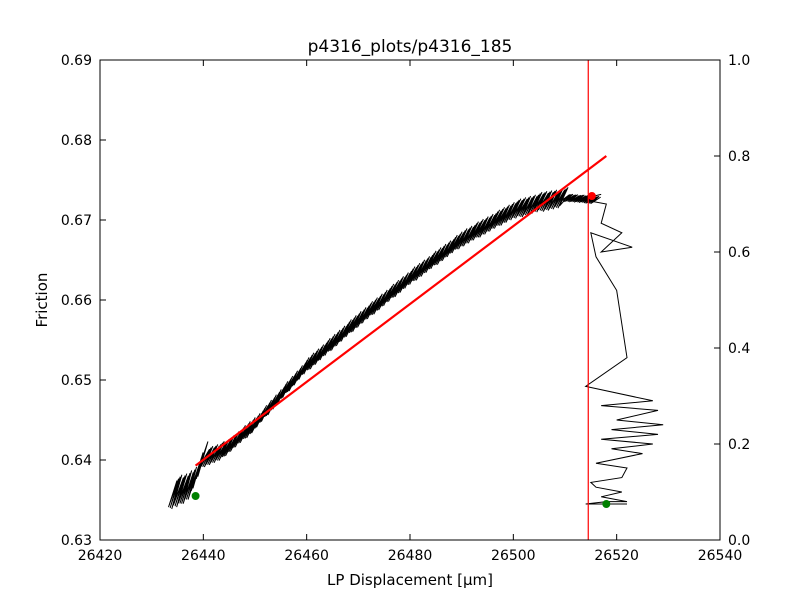 The width and height of the screenshot is (800, 600). Describe the element at coordinates (76, 301) in the screenshot. I see `y-tick-label: 0.66` at that location.